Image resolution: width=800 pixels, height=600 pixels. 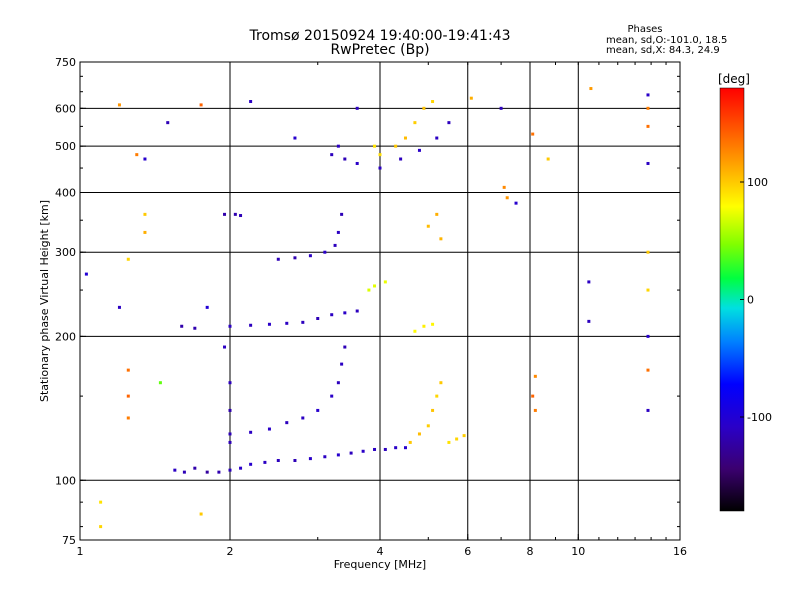 I want to click on y-tick-label: 400, so click(x=65, y=192).